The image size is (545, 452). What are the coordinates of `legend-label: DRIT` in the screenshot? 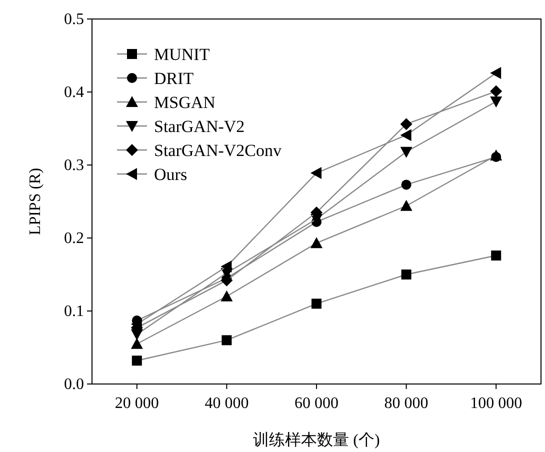 It's located at (174, 78).